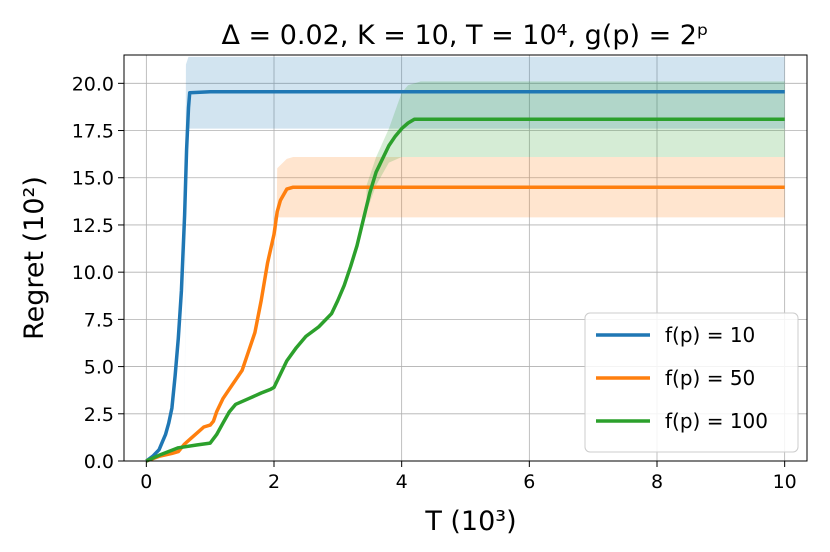 The image size is (830, 552). I want to click on y-tick-label-6: 15.0, so click(93, 179).